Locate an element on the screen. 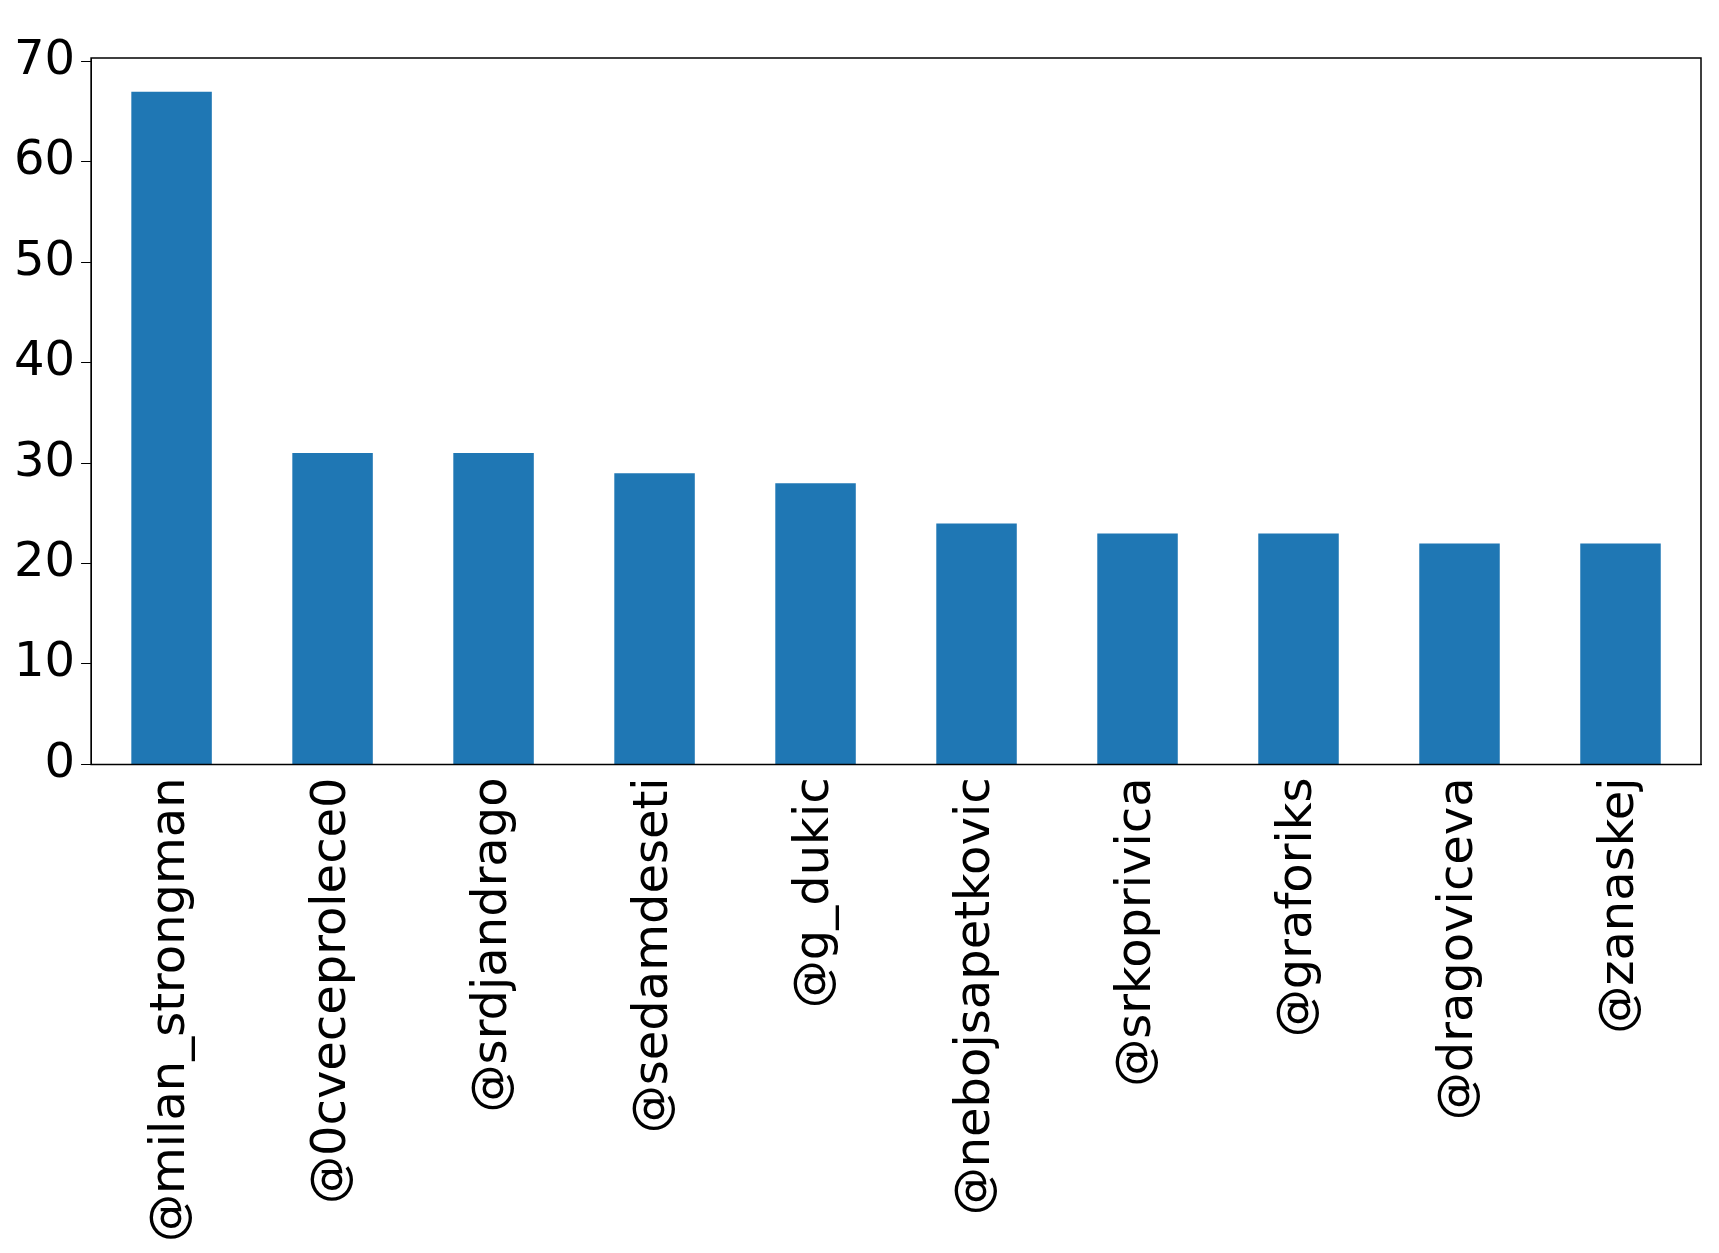  x-tick-label: @sedamdeseti is located at coordinates (650, 955).